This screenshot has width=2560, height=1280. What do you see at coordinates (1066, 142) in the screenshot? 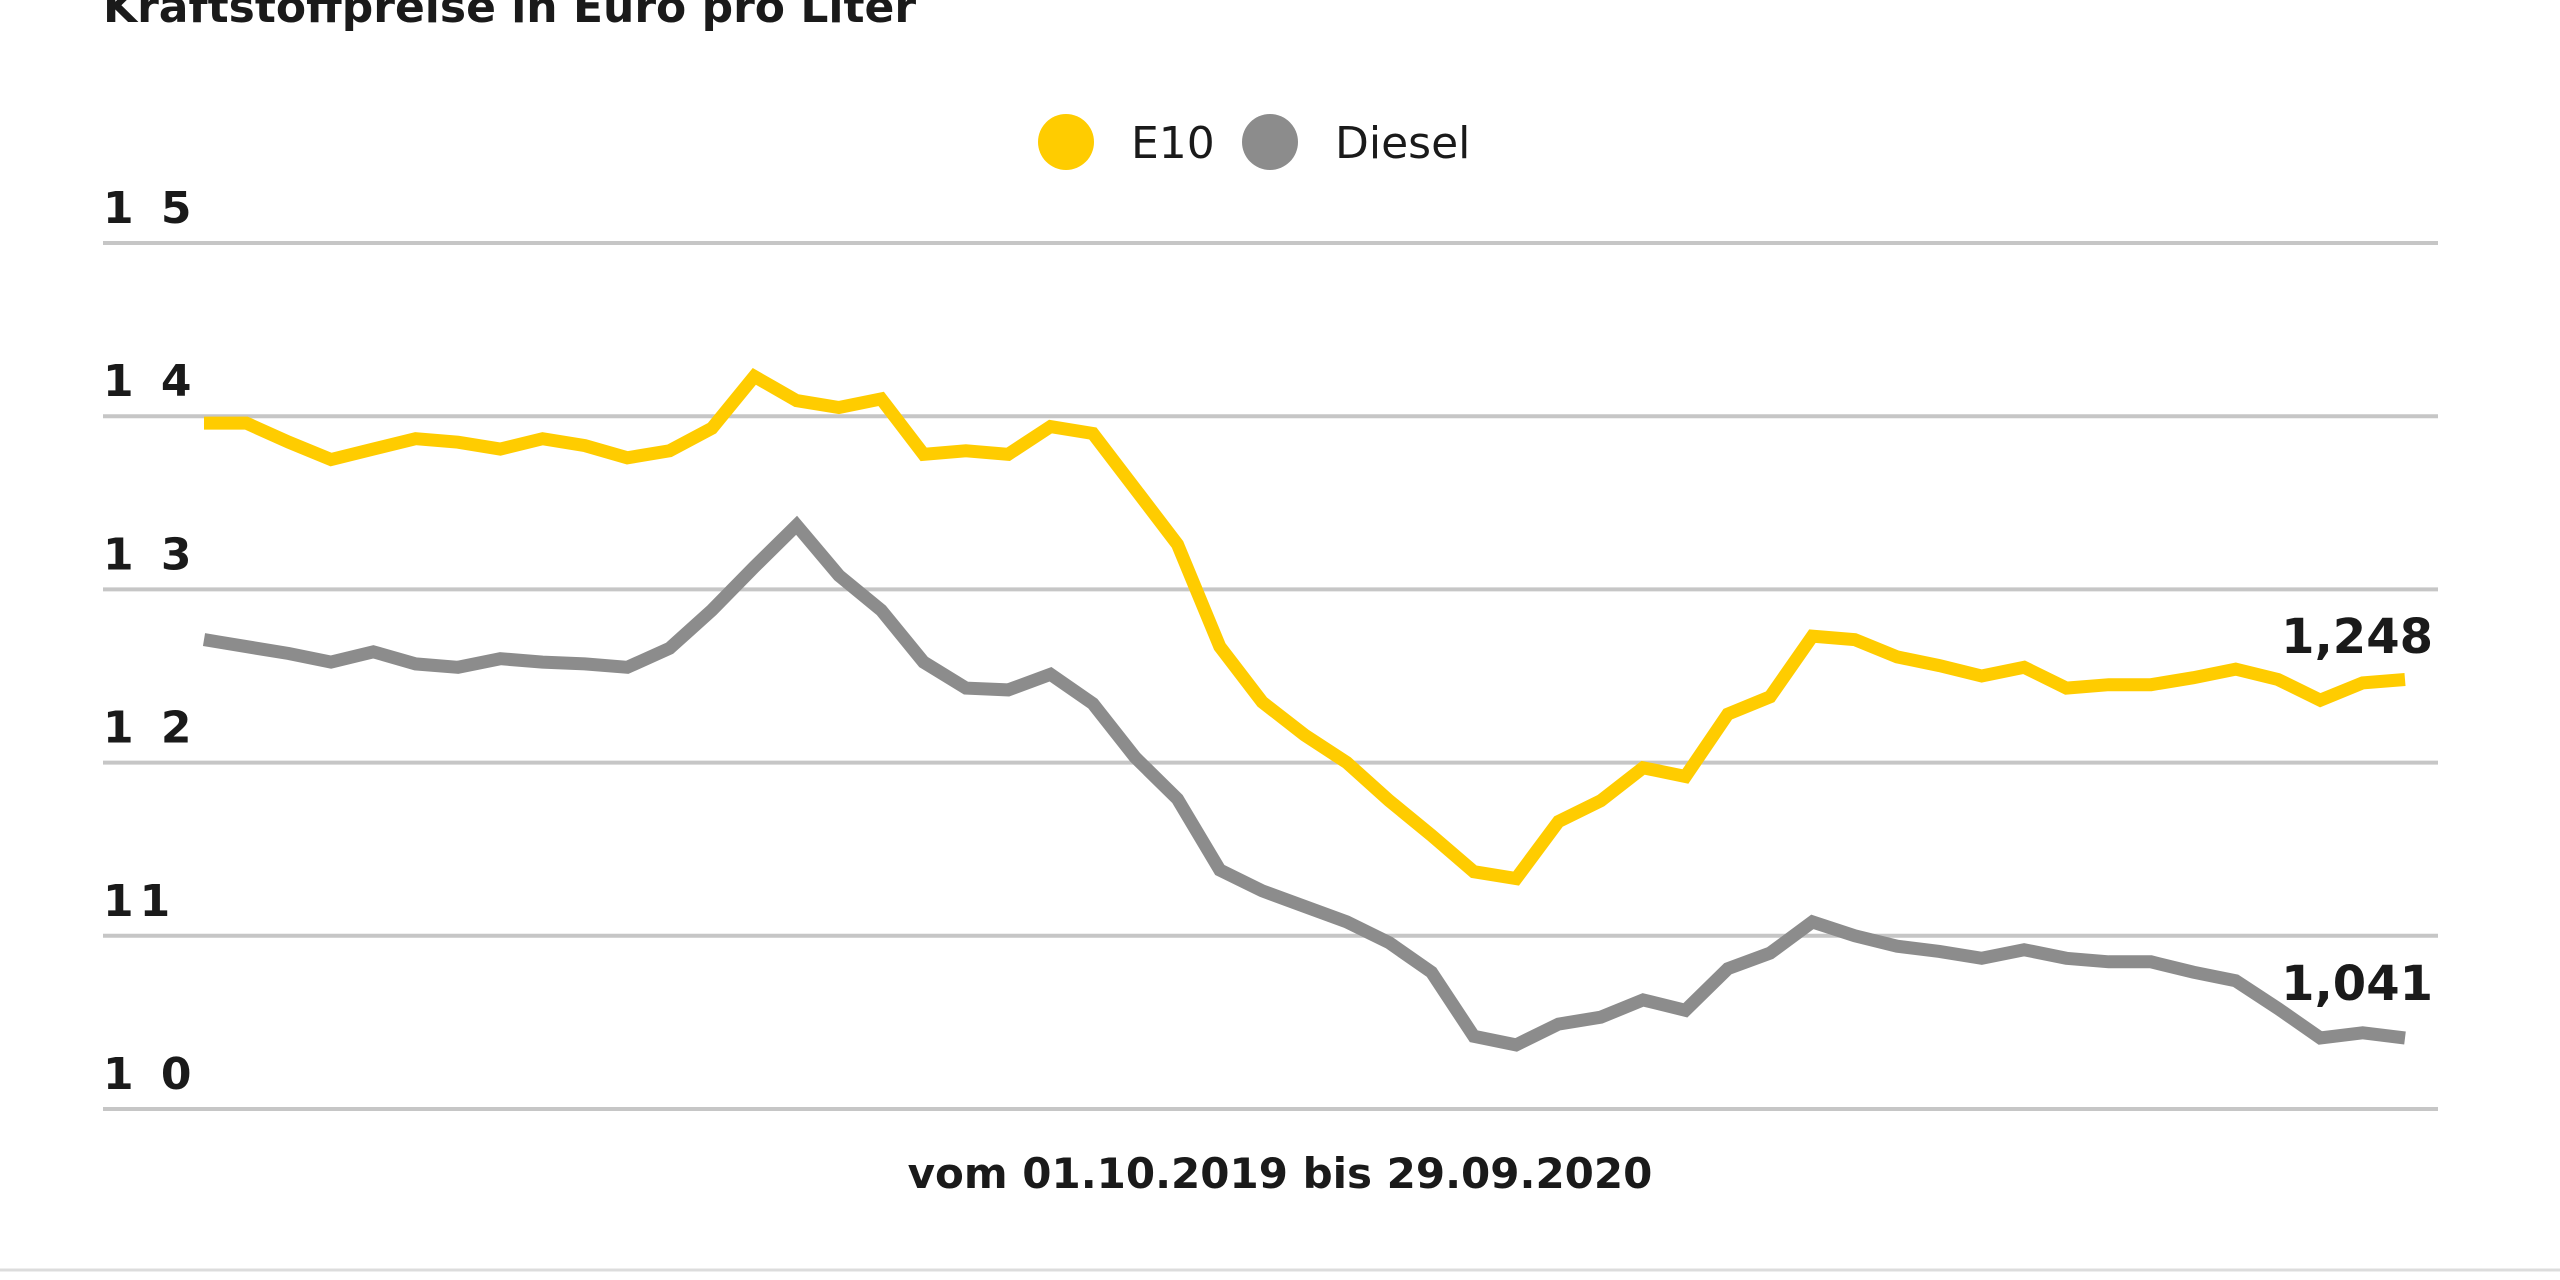
I see `legend-marker-e10` at bounding box center [1066, 142].